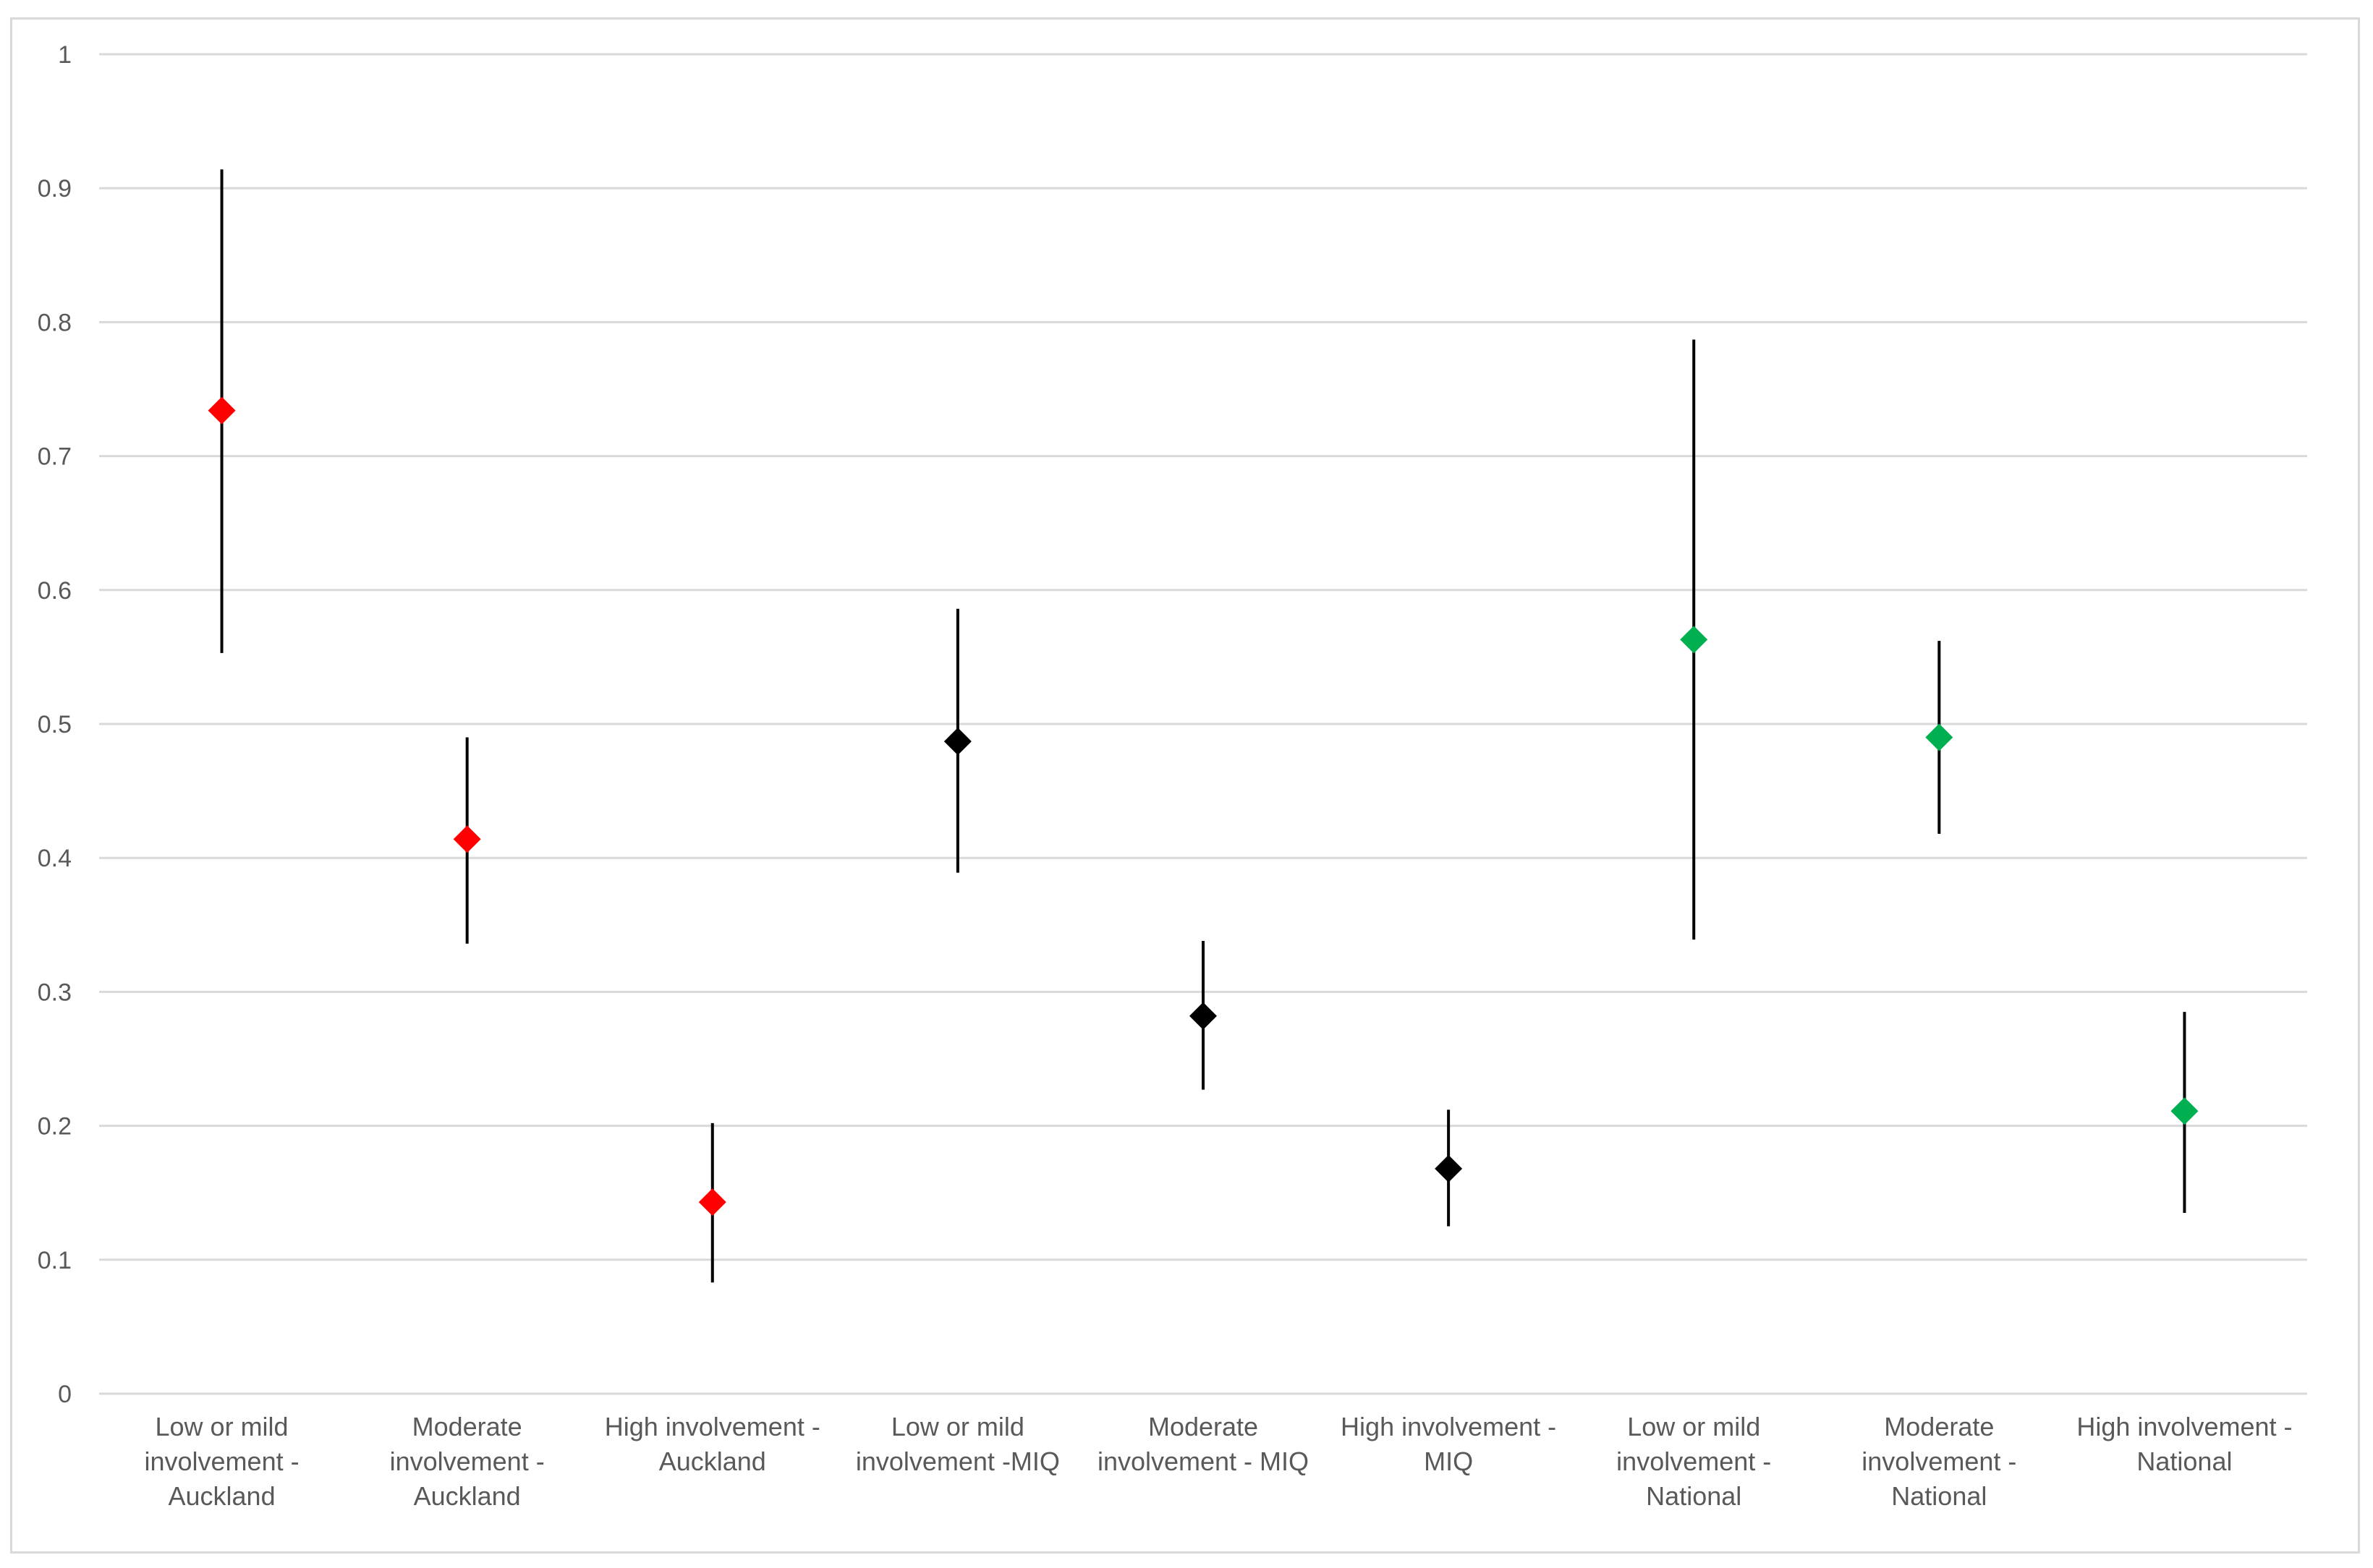 The image size is (2373, 1568). What do you see at coordinates (55, 1260) in the screenshot?
I see `y-tick-label: 0.1` at bounding box center [55, 1260].